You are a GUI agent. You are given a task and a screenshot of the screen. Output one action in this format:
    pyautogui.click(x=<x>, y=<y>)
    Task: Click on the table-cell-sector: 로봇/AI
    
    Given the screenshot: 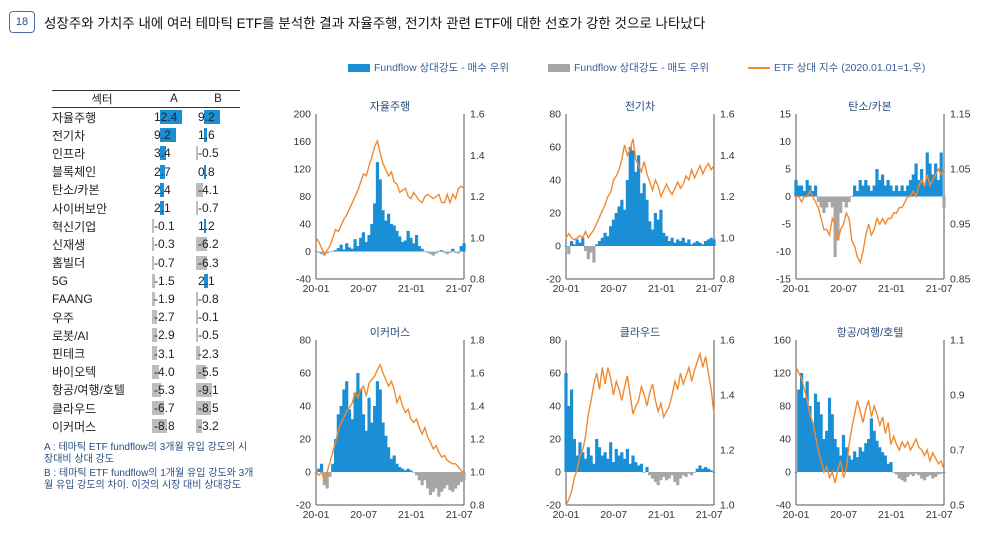 What is the action you would take?
    pyautogui.click(x=70, y=335)
    